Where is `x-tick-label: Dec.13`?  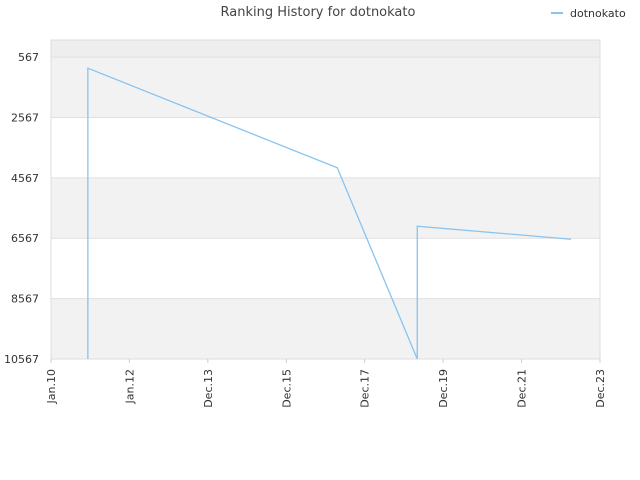
x-tick-label: Dec.13 is located at coordinates (208, 388).